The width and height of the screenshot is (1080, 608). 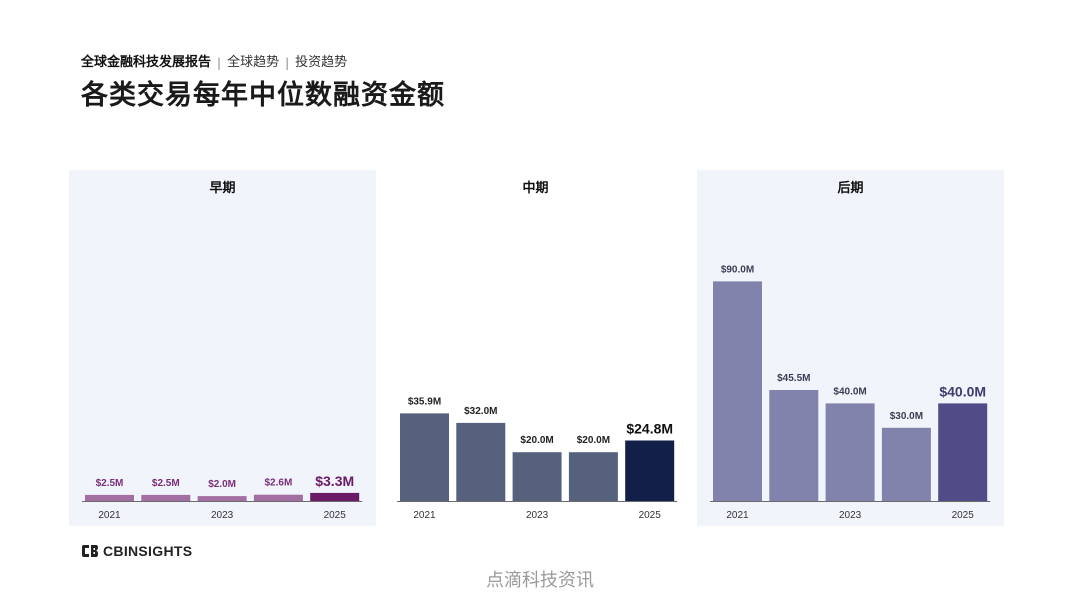 What do you see at coordinates (222, 188) in the screenshot?
I see `chart-title: 早期` at bounding box center [222, 188].